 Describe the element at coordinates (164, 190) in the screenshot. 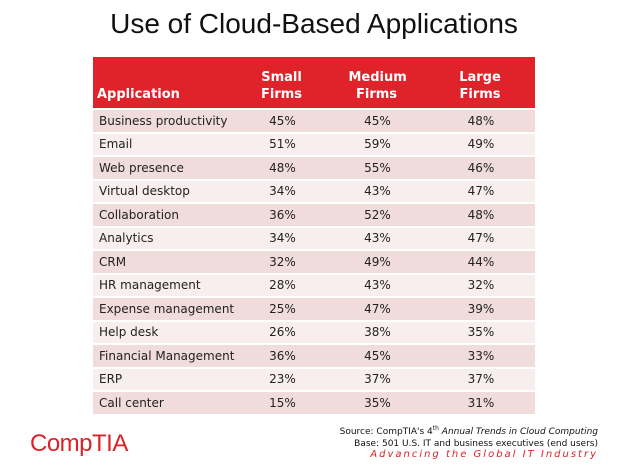

I see `application-cell: Virtual desktop` at that location.